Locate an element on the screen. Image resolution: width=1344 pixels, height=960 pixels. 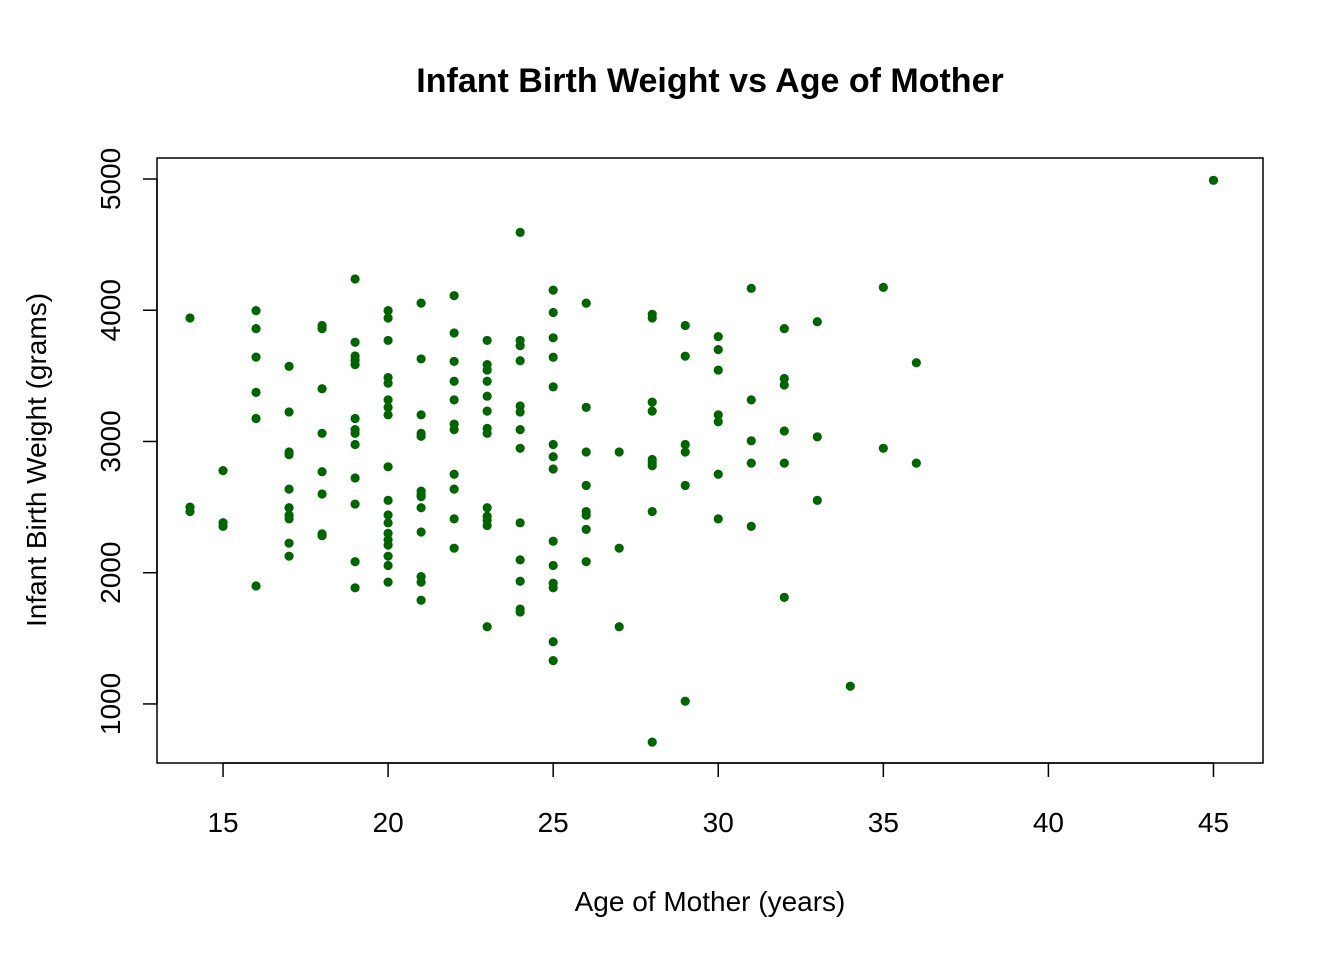
x-axis: 15 20 25 30 35 40 45 is located at coordinates (718, 800).